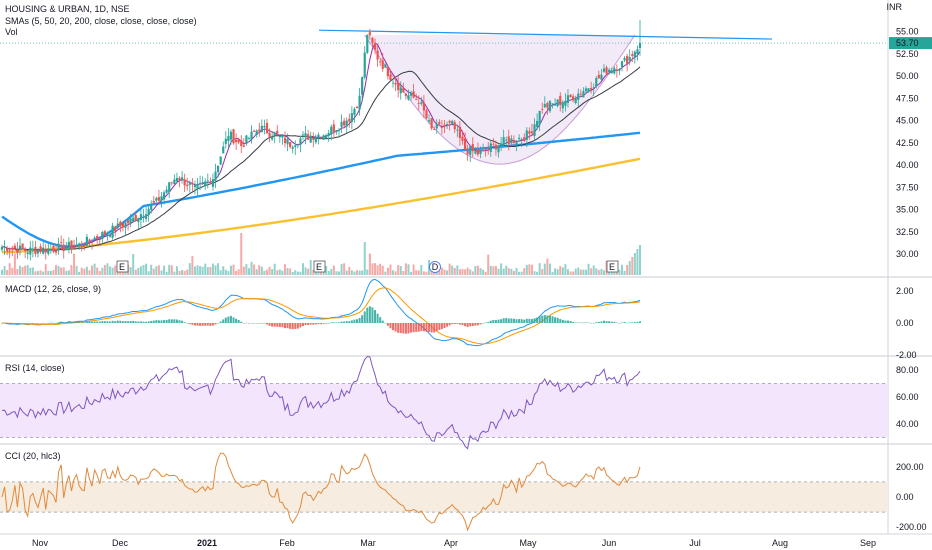  What do you see at coordinates (321, 189) in the screenshot?
I see `sma-50-line` at bounding box center [321, 189].